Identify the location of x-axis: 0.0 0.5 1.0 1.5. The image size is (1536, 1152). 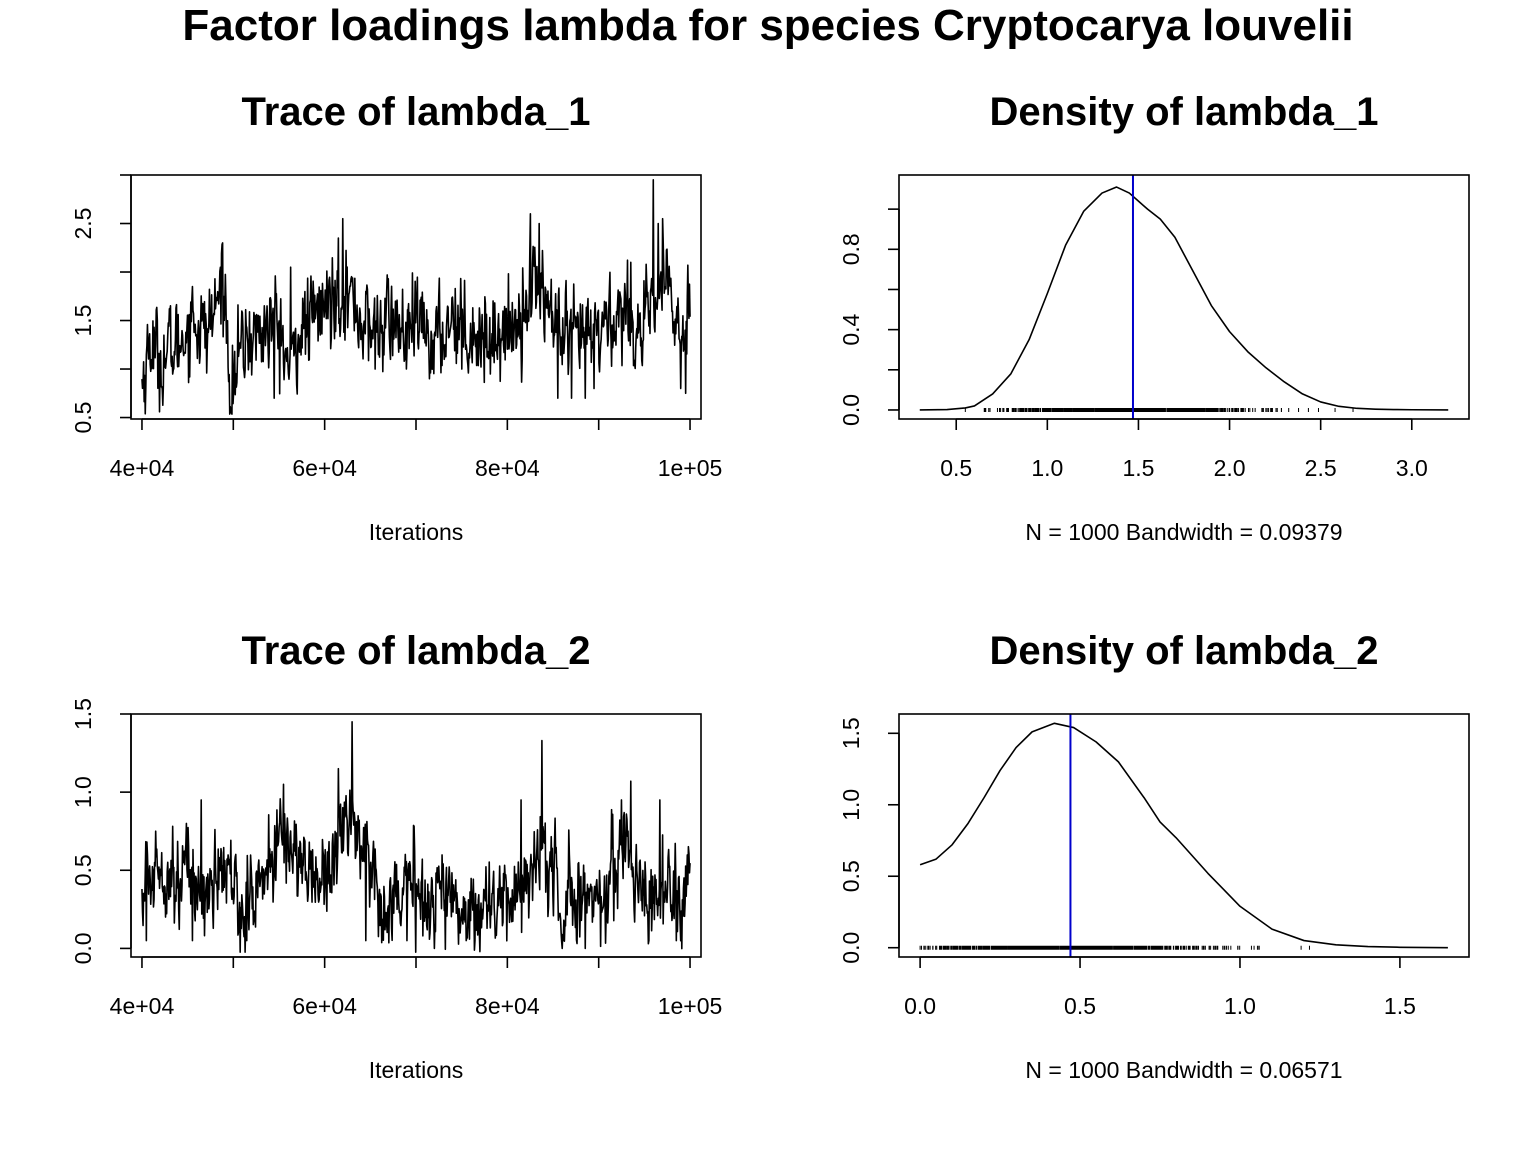
(1160, 987).